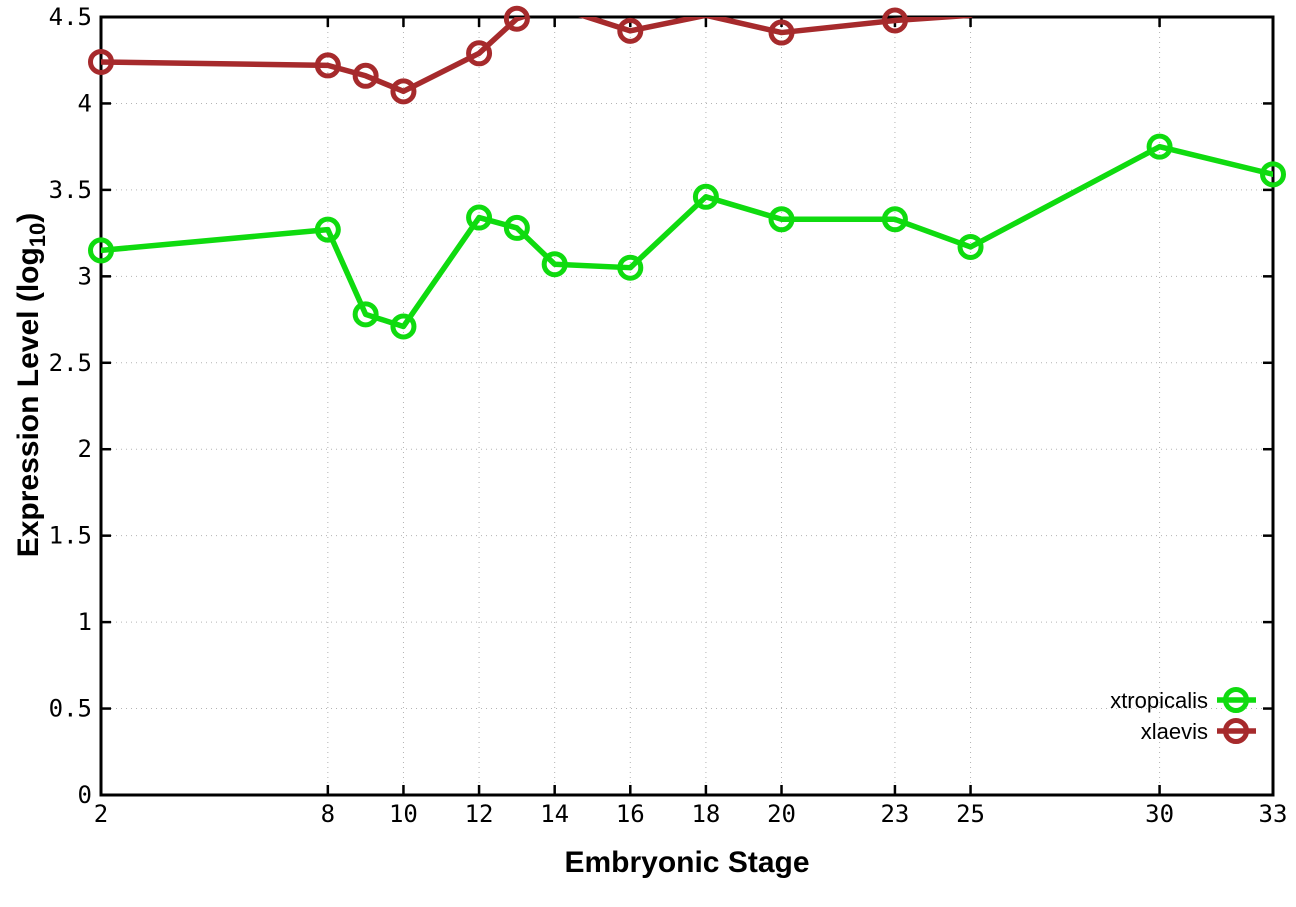 The image size is (1296, 907). I want to click on y-tick-labels: 0 0.5 1 1.5 2 2.5 3 3.5 4 4.5, so click(70, 406).